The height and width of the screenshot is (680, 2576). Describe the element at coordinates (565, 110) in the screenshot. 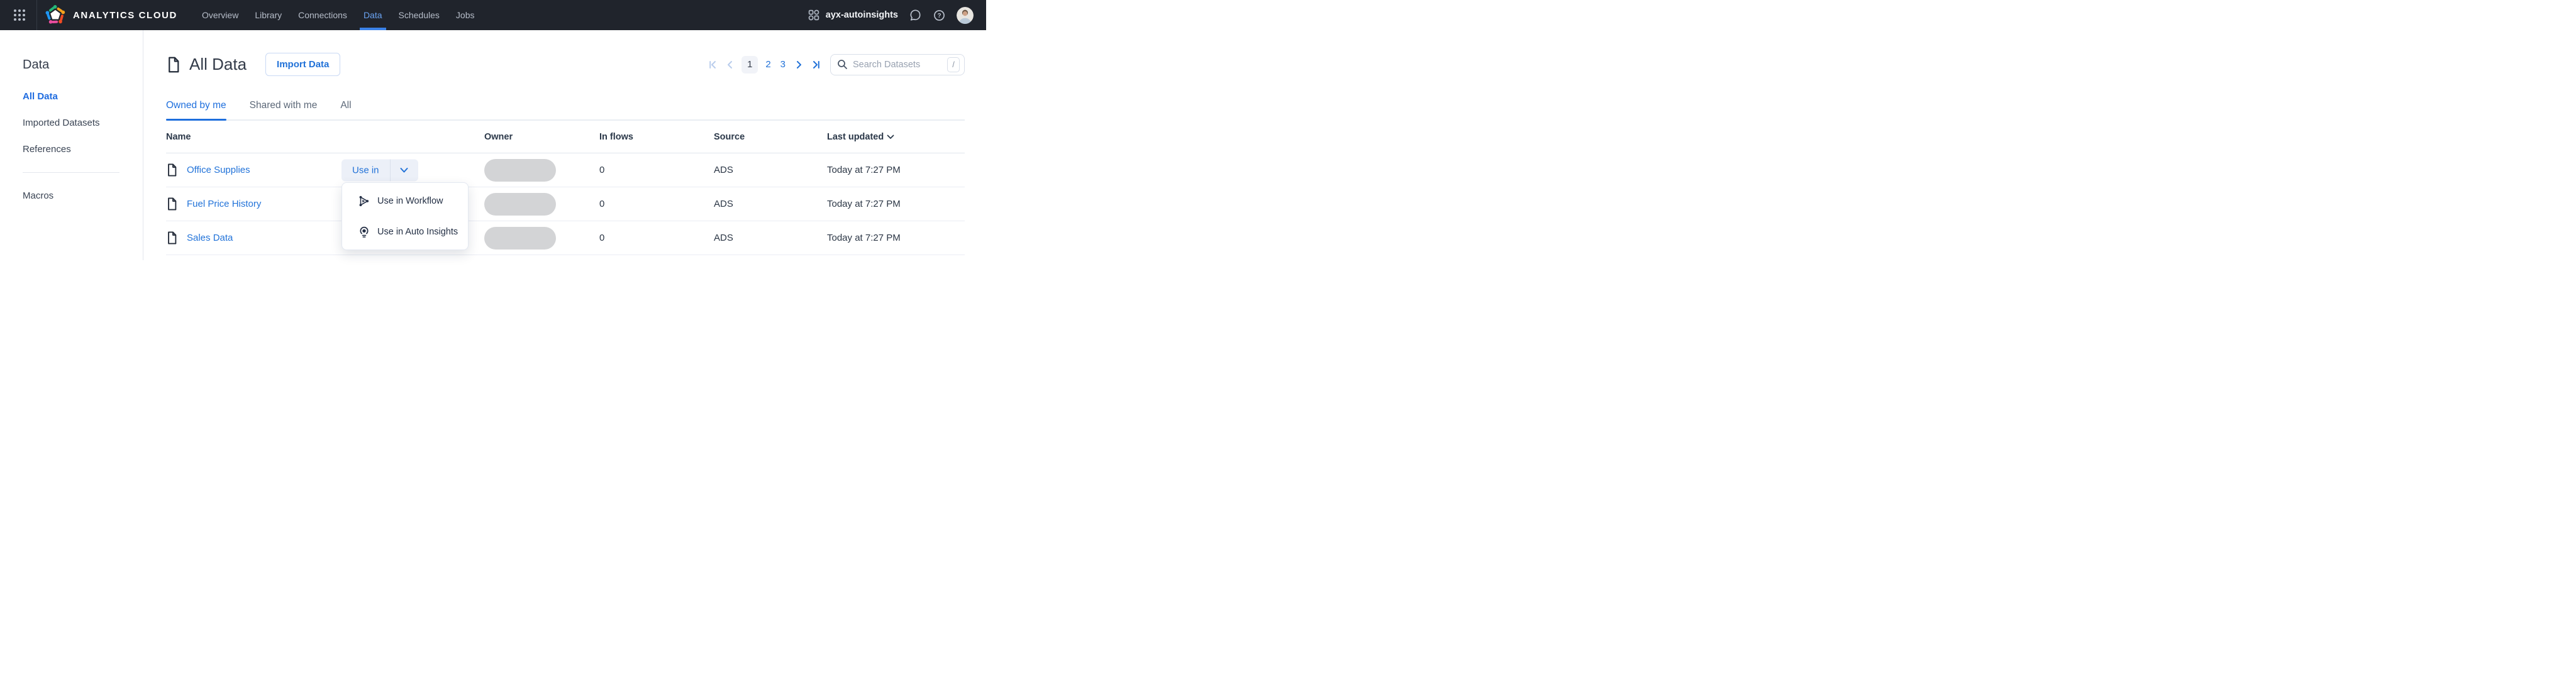

I see `tab-bar: Owned by me Shared with me All` at that location.